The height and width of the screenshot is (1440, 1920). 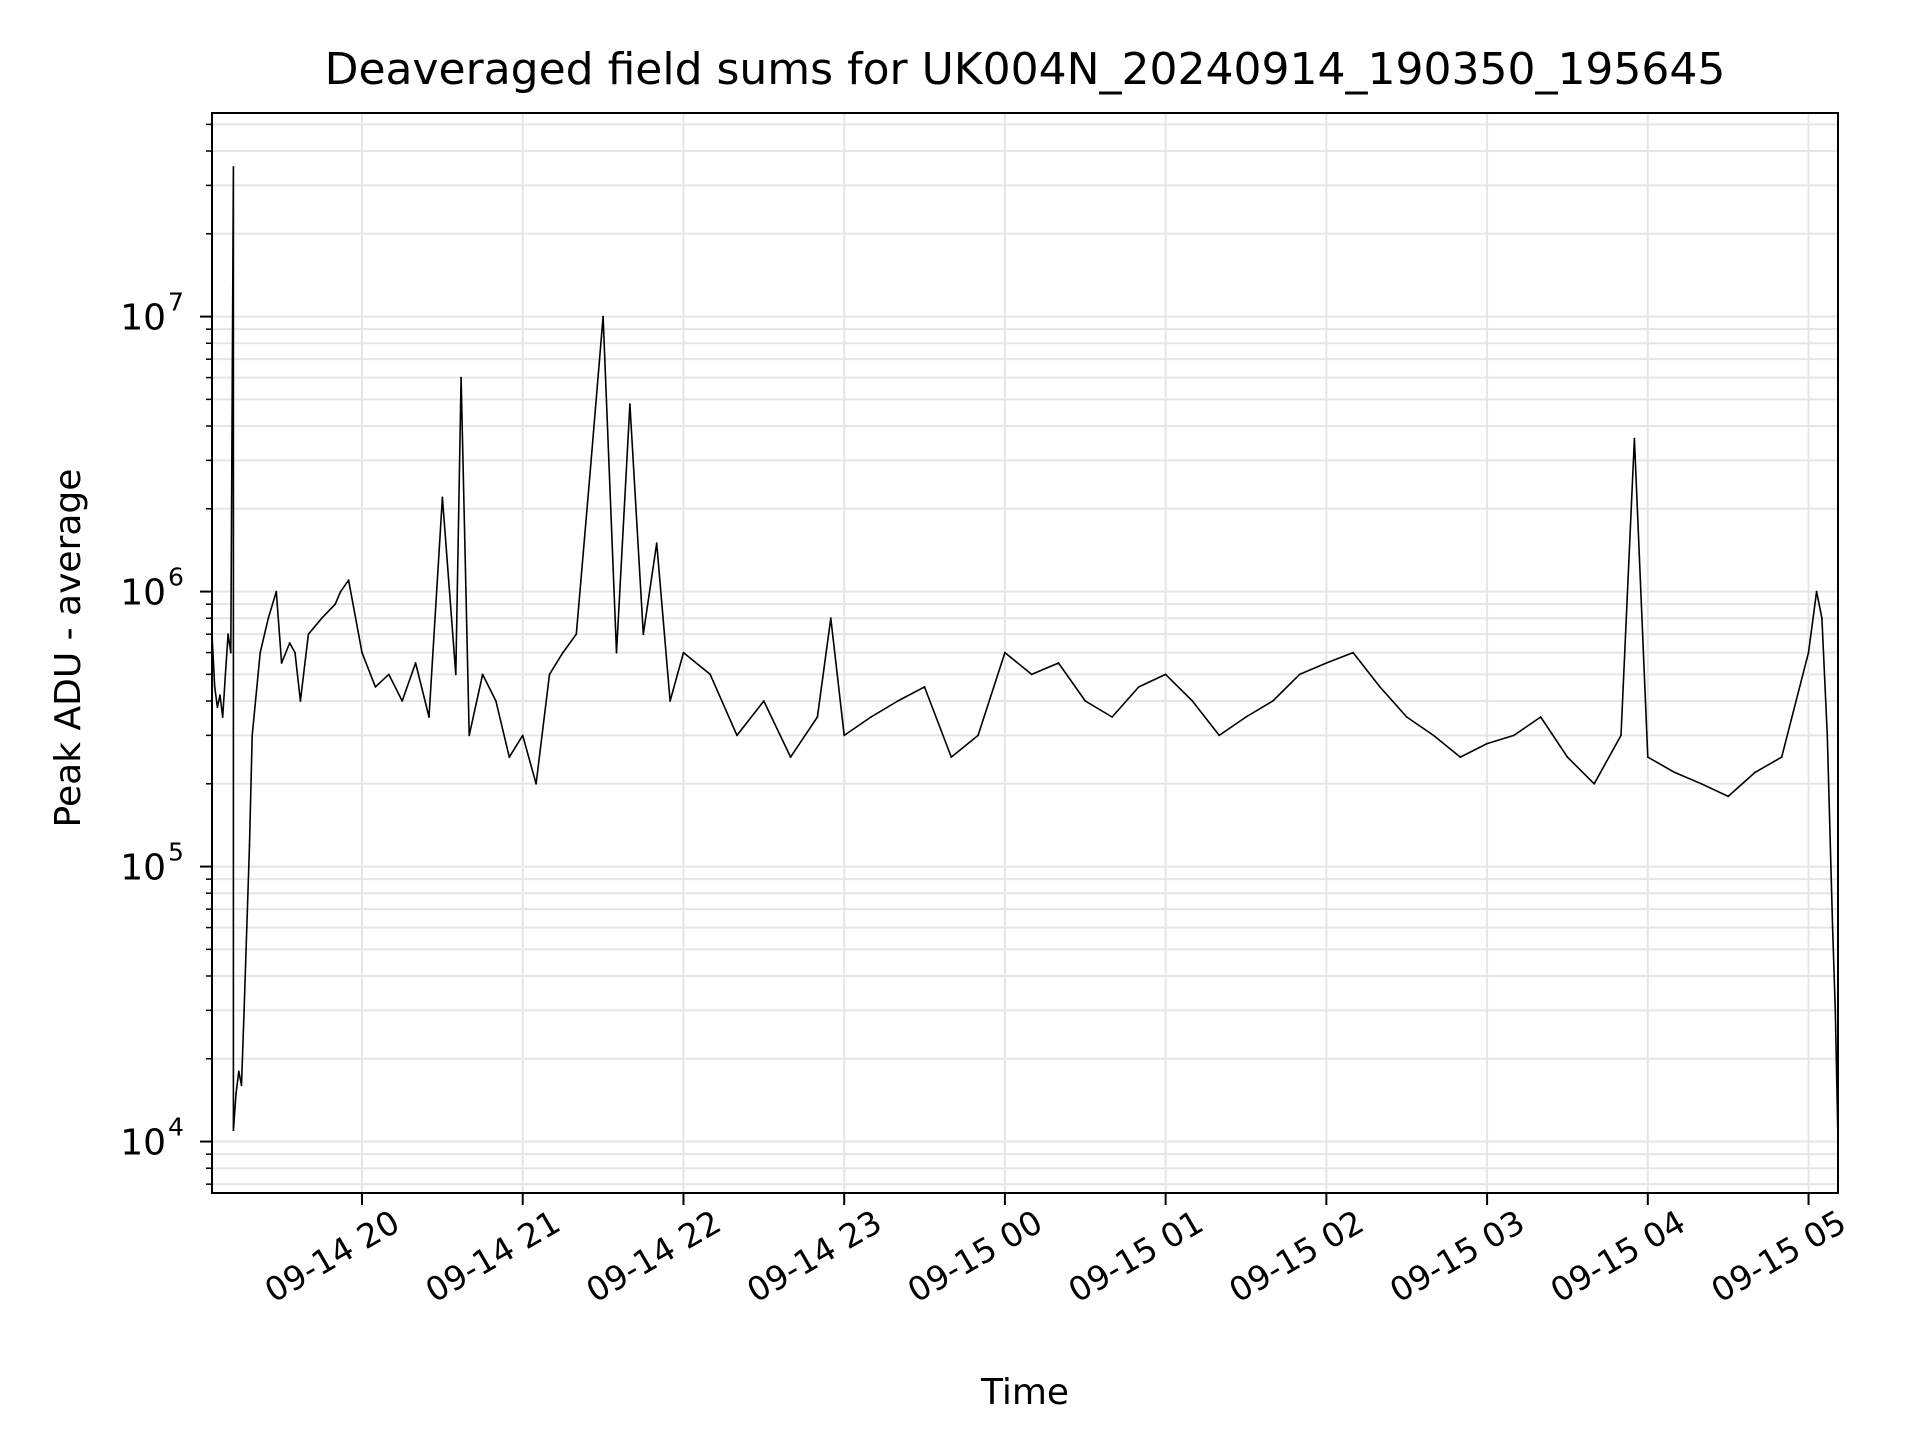 I want to click on x-tick-label: 09-14 22, so click(x=653, y=1256).